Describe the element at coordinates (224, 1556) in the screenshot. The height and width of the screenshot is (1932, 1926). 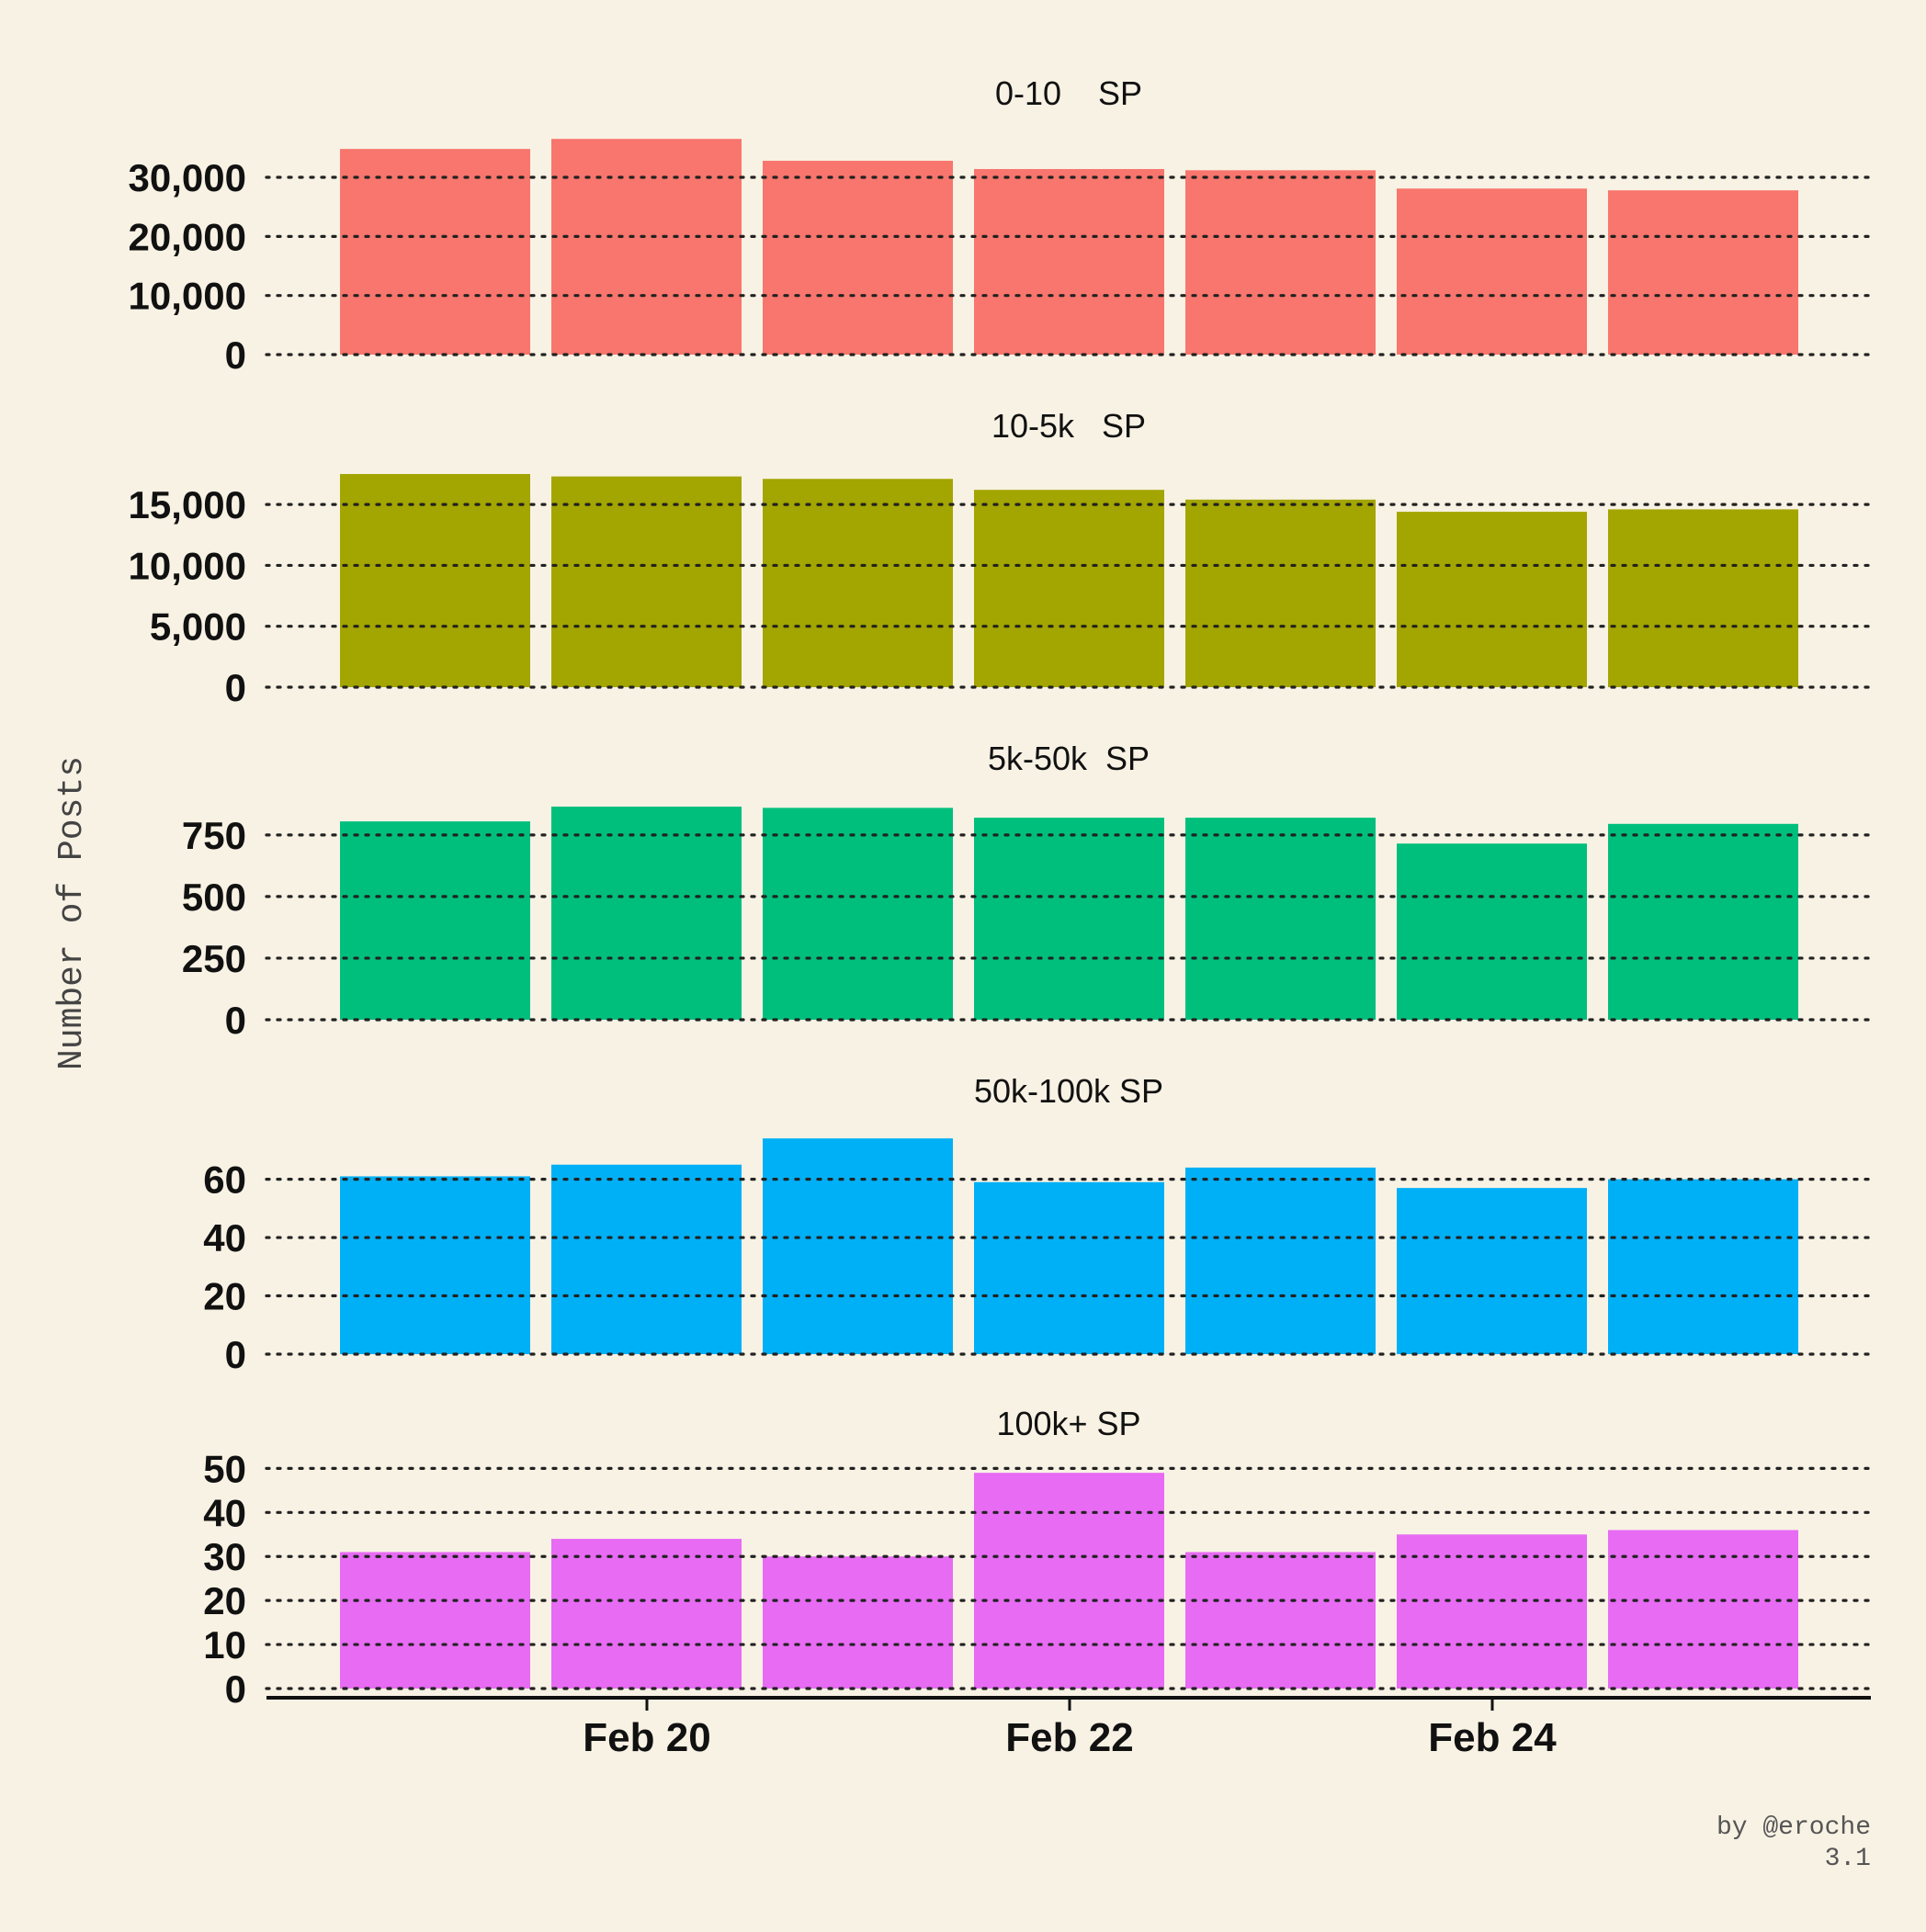
I see `y-tick-label-panel5: 30` at that location.